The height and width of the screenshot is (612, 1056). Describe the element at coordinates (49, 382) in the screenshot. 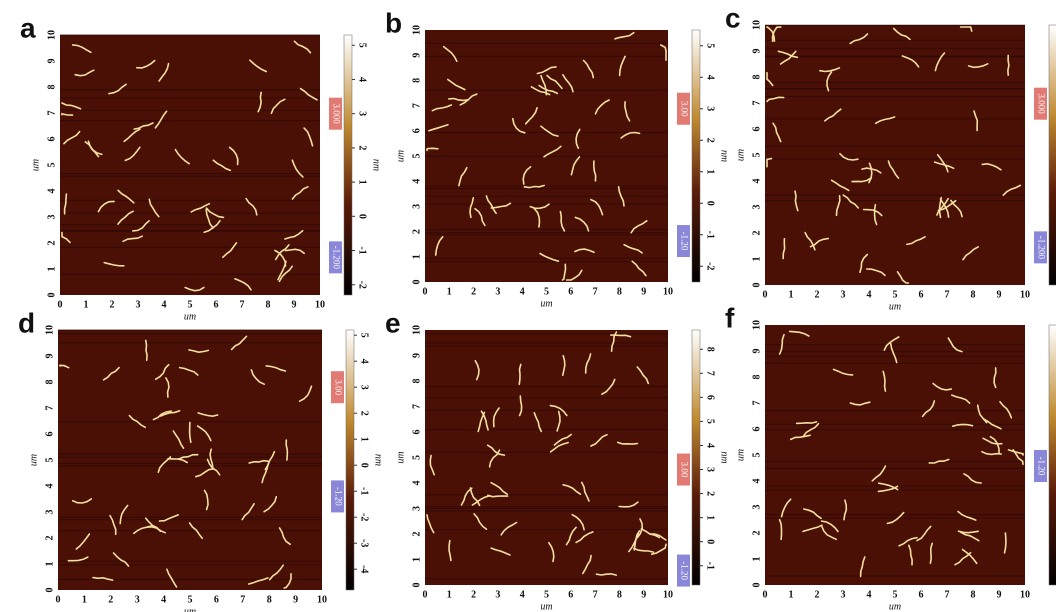

I see `y-tick-label: 8` at that location.